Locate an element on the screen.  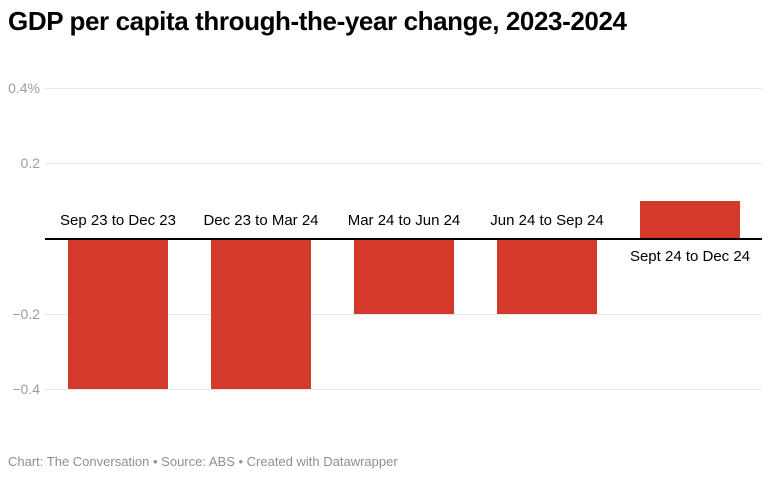
y-axis-tick-label: 0.2 is located at coordinates (30, 163).